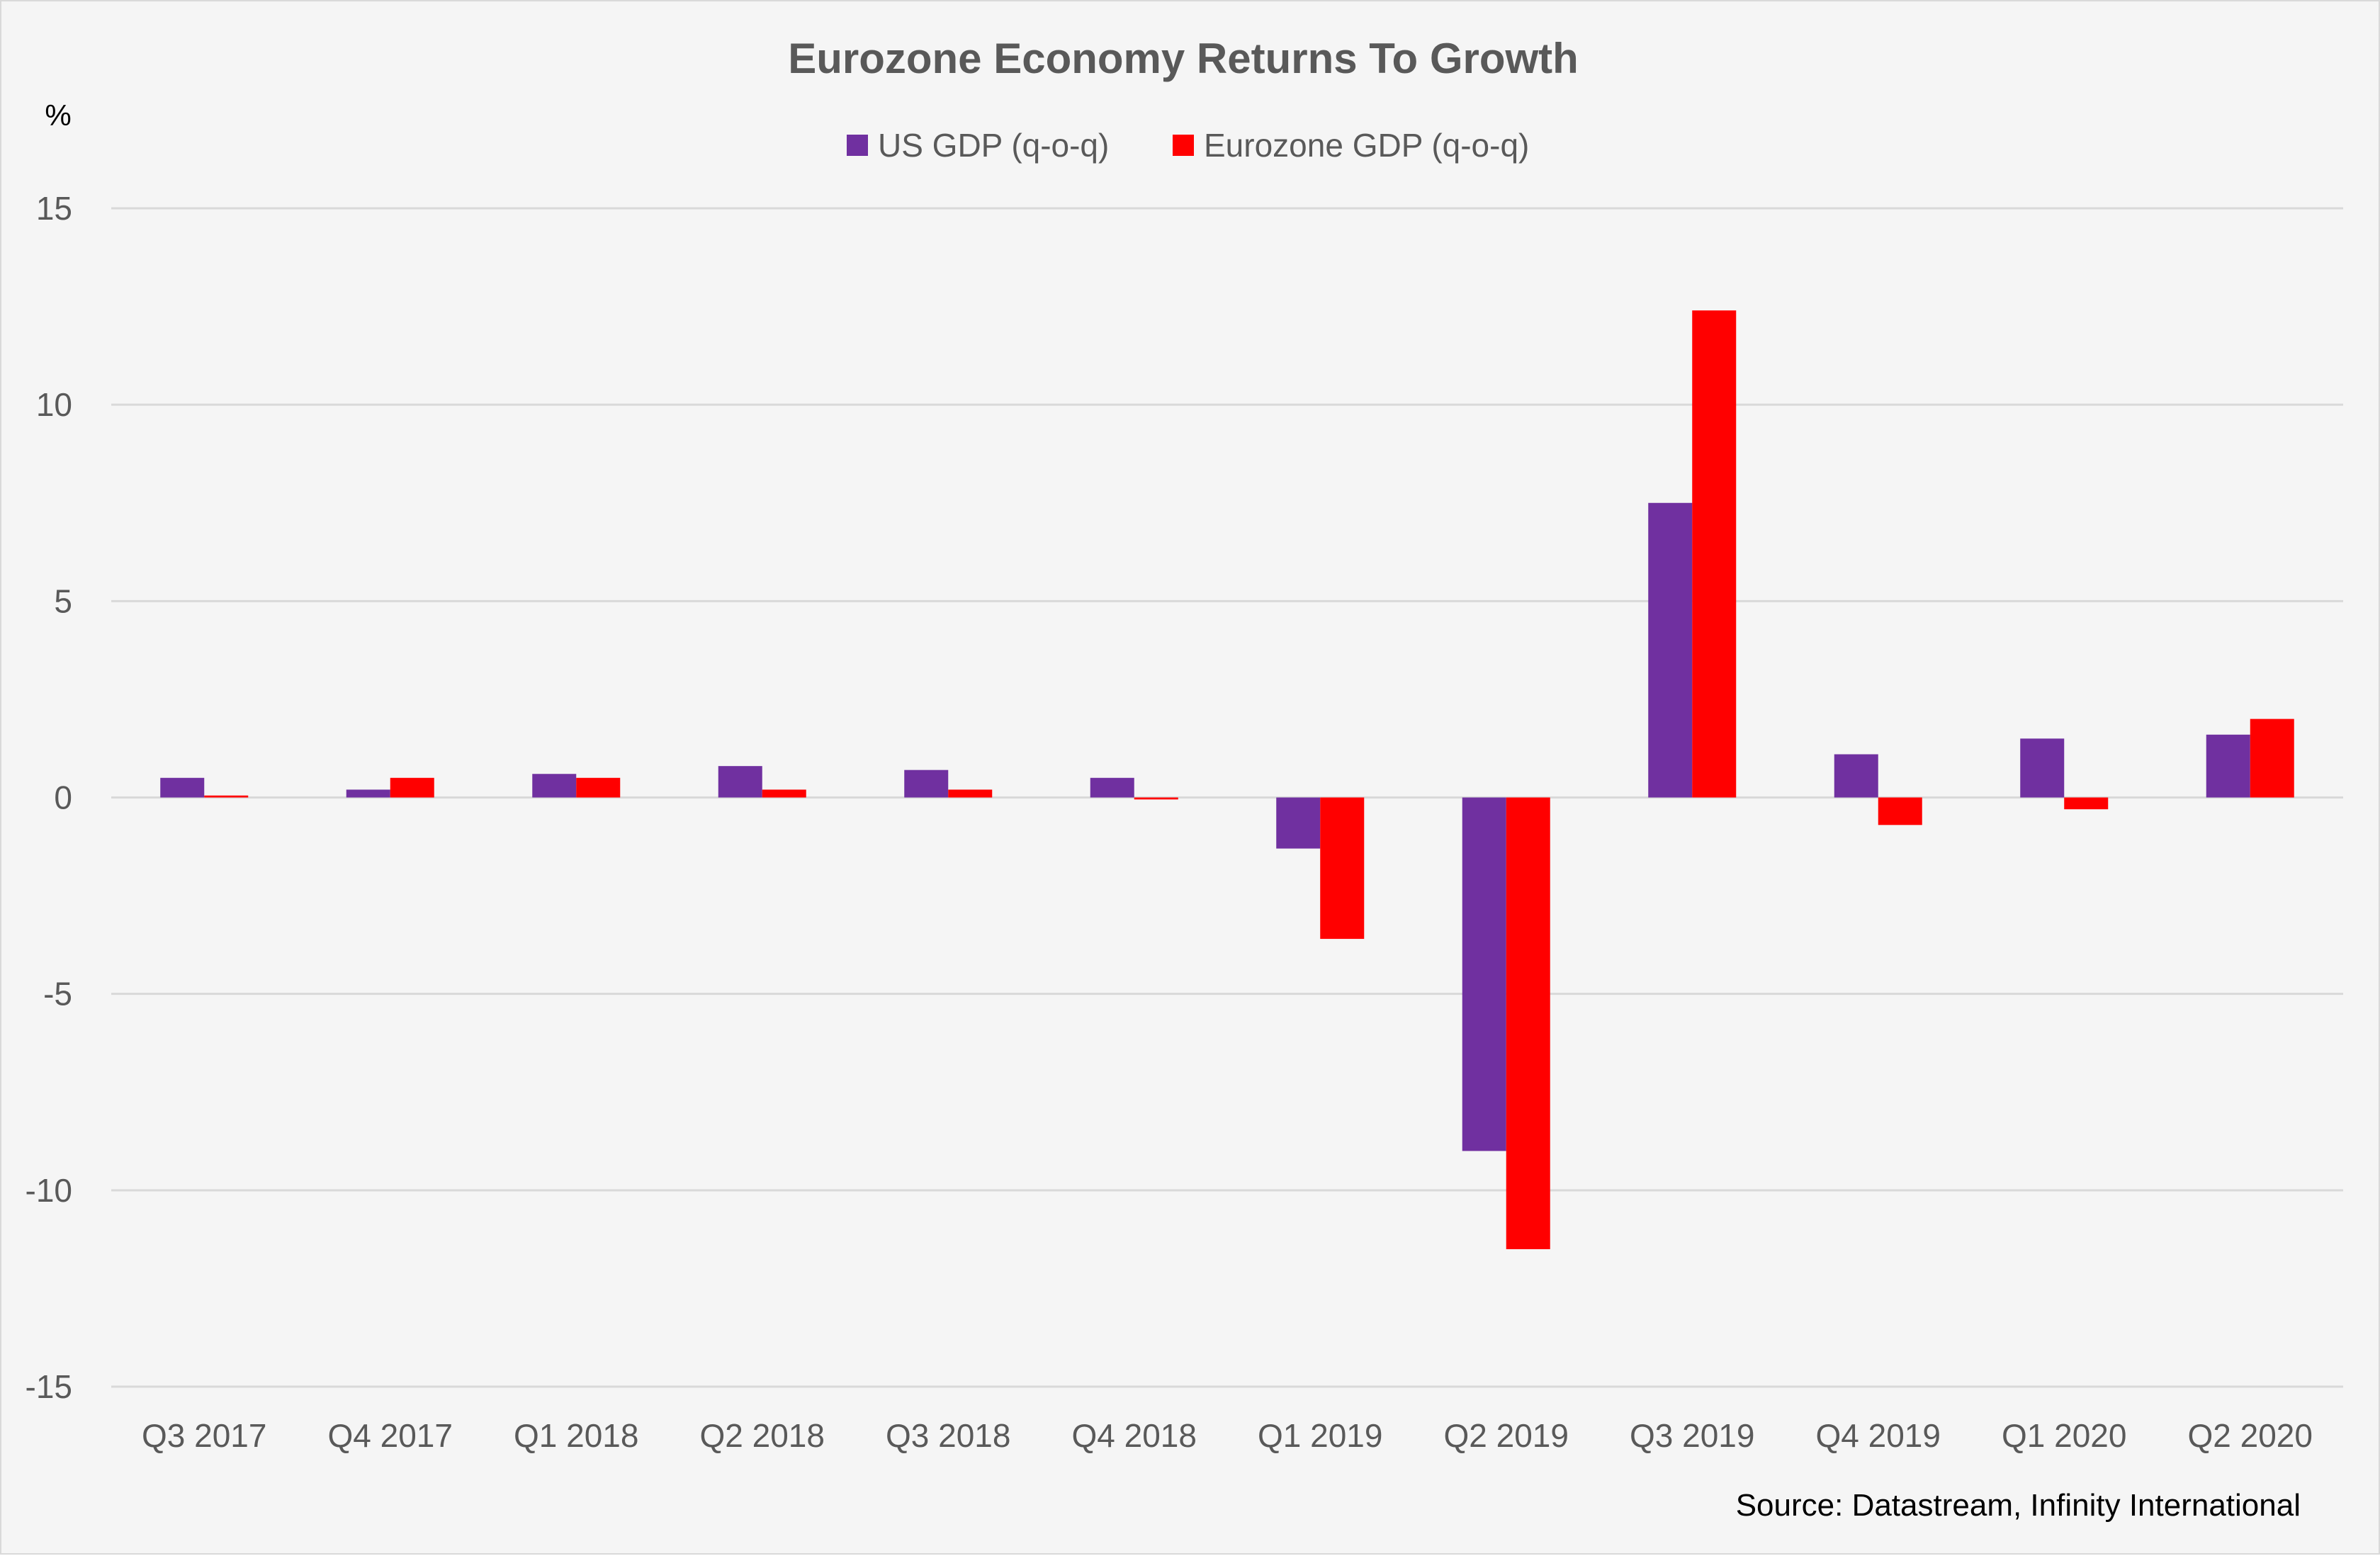 The width and height of the screenshot is (2380, 1556). Describe the element at coordinates (1878, 1435) in the screenshot. I see `x-tick-label: Q4 2019` at that location.